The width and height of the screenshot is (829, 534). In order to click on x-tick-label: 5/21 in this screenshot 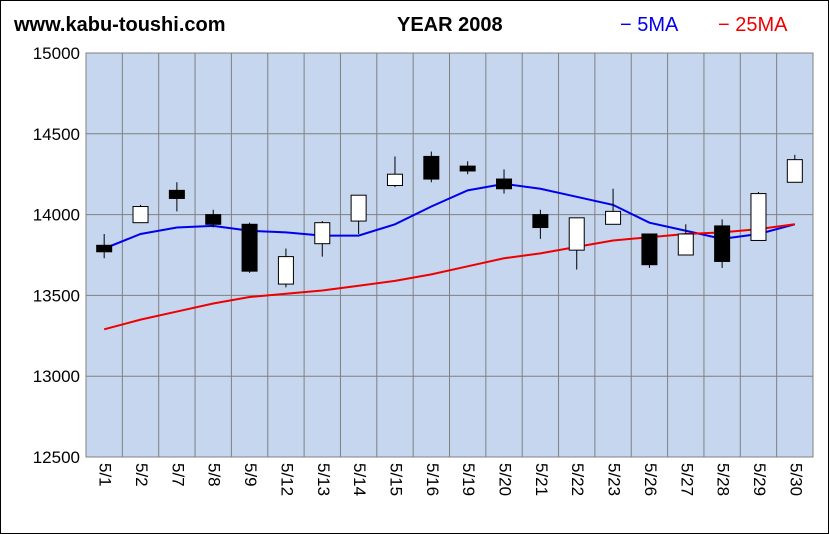, I will do `click(541, 479)`.